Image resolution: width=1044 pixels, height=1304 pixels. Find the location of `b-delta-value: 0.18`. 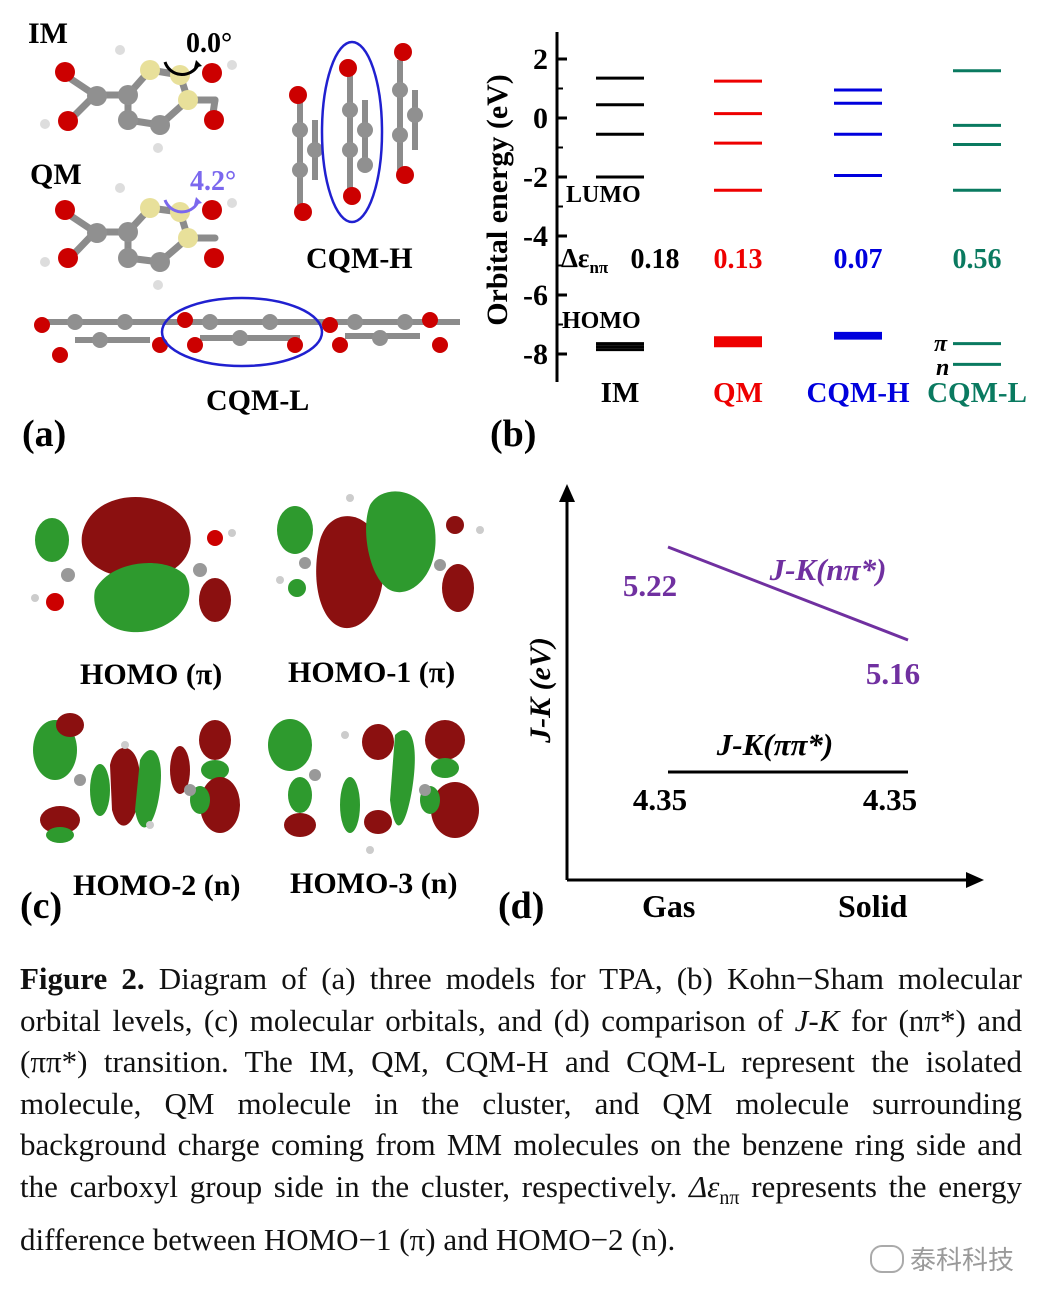

b-delta-value: 0.18 is located at coordinates (655, 259).